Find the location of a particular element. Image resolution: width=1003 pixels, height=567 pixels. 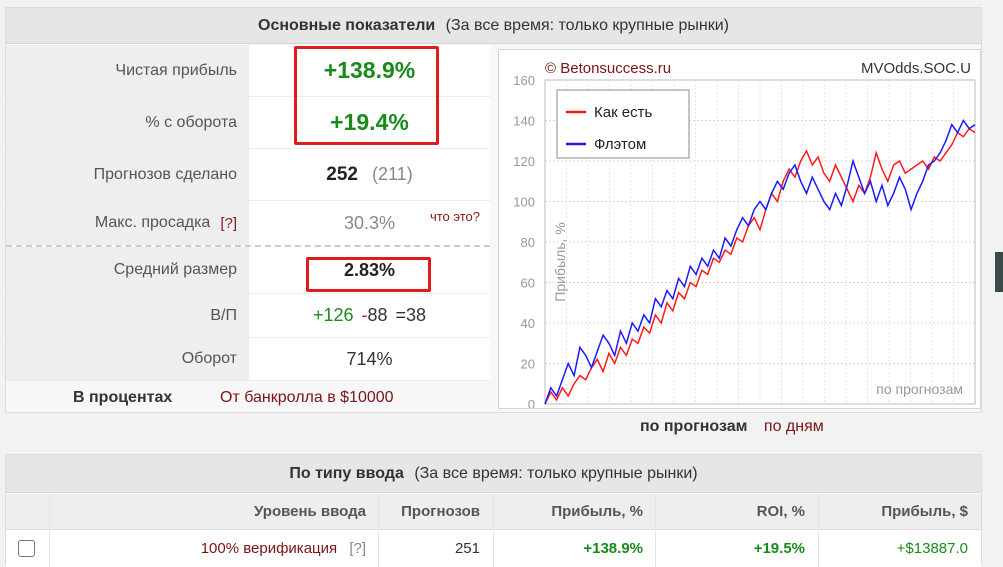

profit-usd-value: +$13887.0 is located at coordinates (932, 548).